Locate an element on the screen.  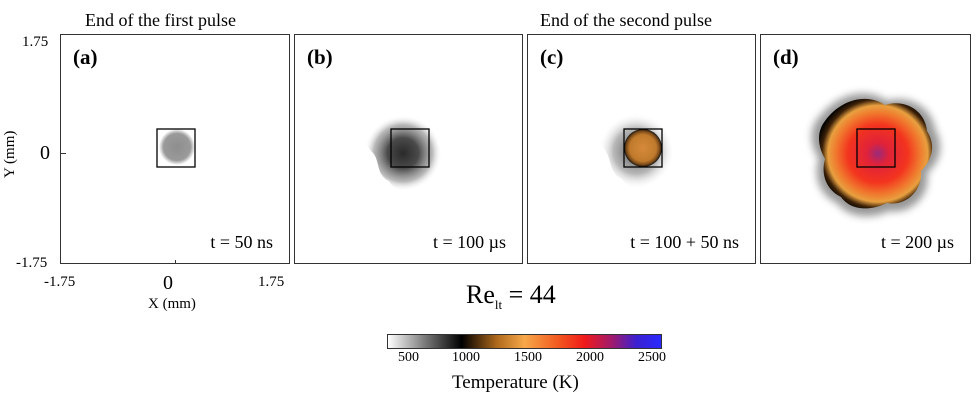
panel-b-plot is located at coordinates (403, 153).